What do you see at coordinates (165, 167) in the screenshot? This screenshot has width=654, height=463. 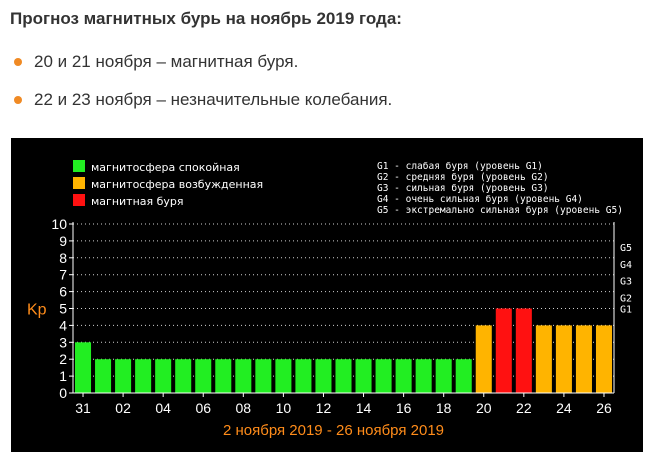 I see `legend-label: магнитосфера спокойная` at bounding box center [165, 167].